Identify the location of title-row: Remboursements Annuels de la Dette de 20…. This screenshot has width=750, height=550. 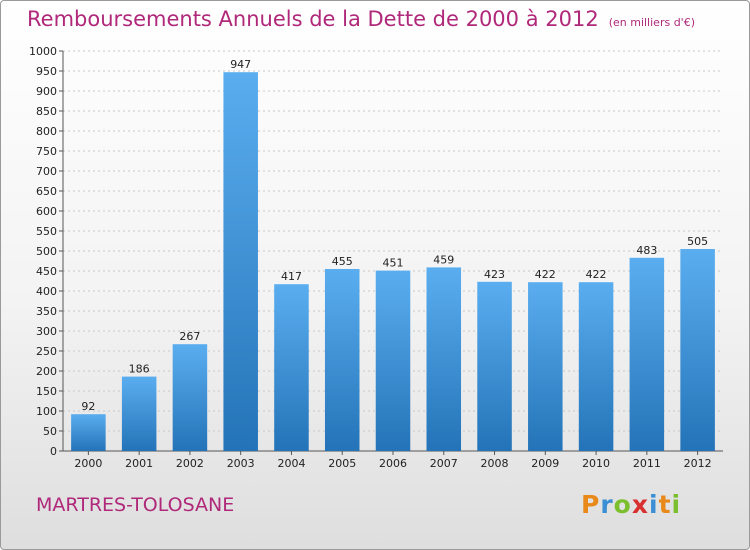
(361, 19).